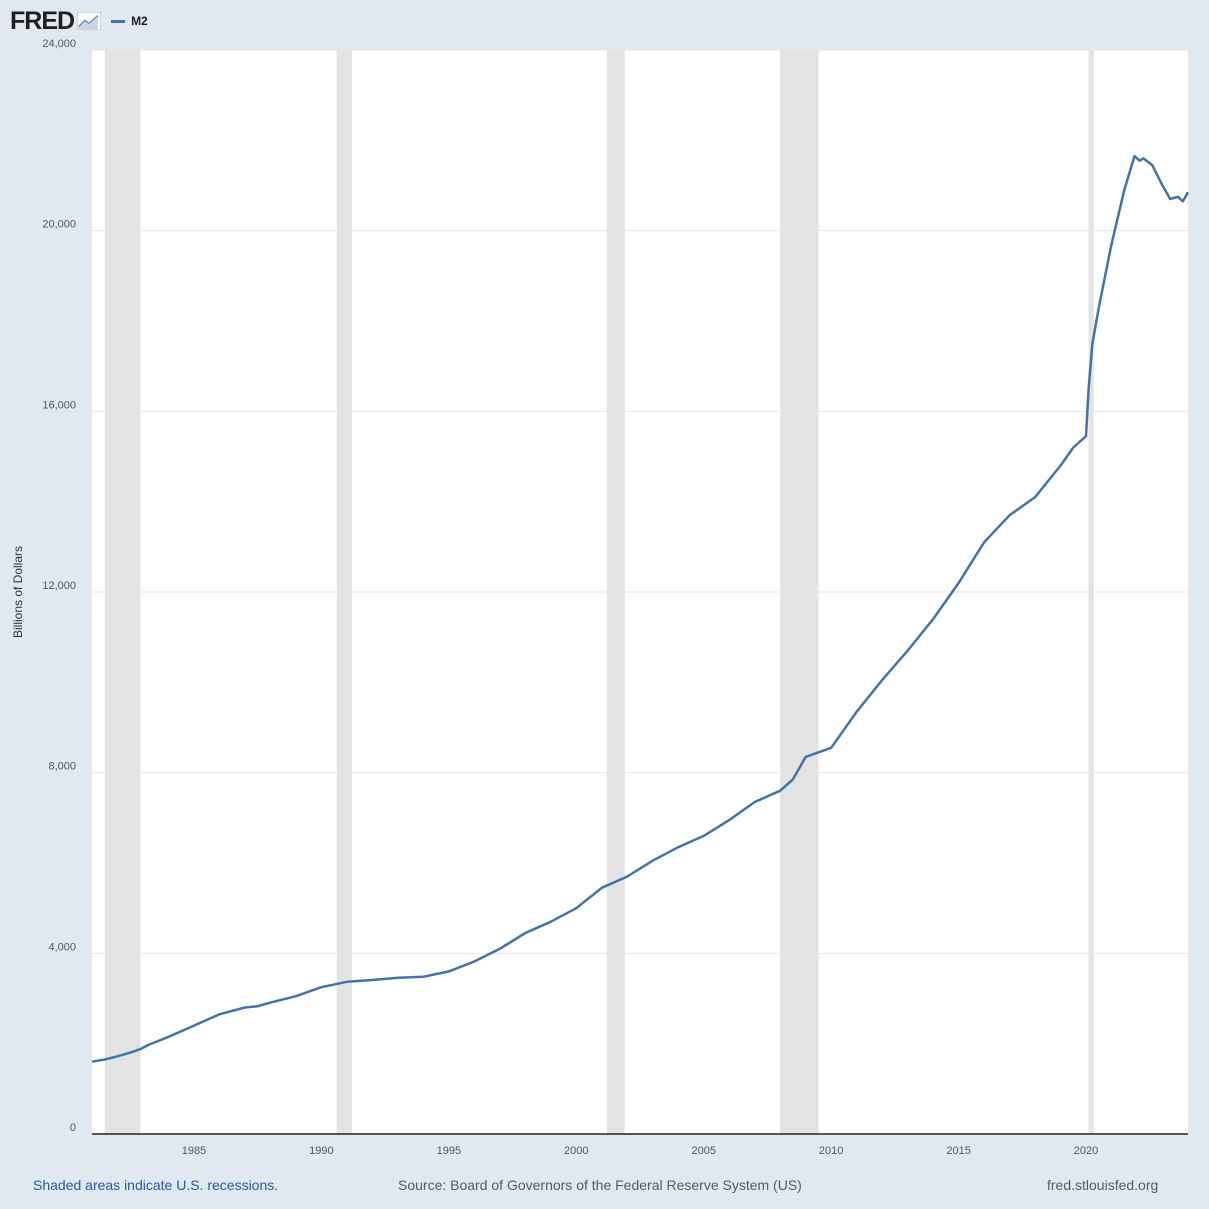  I want to click on legend: M2, so click(129, 21).